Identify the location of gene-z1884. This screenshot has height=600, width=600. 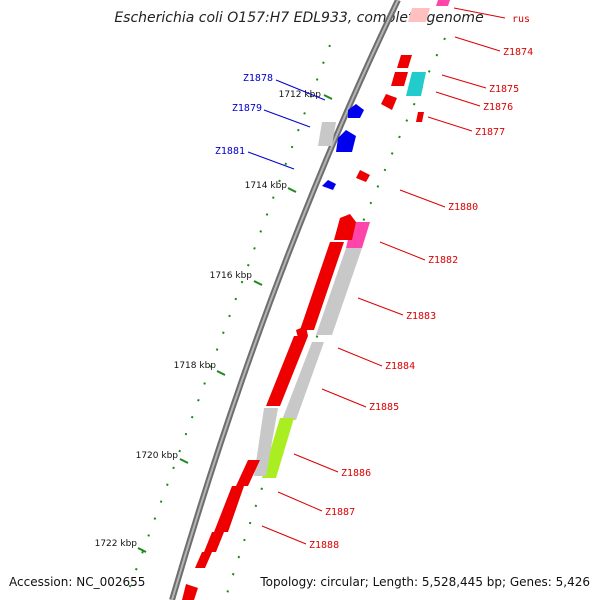
(287, 371).